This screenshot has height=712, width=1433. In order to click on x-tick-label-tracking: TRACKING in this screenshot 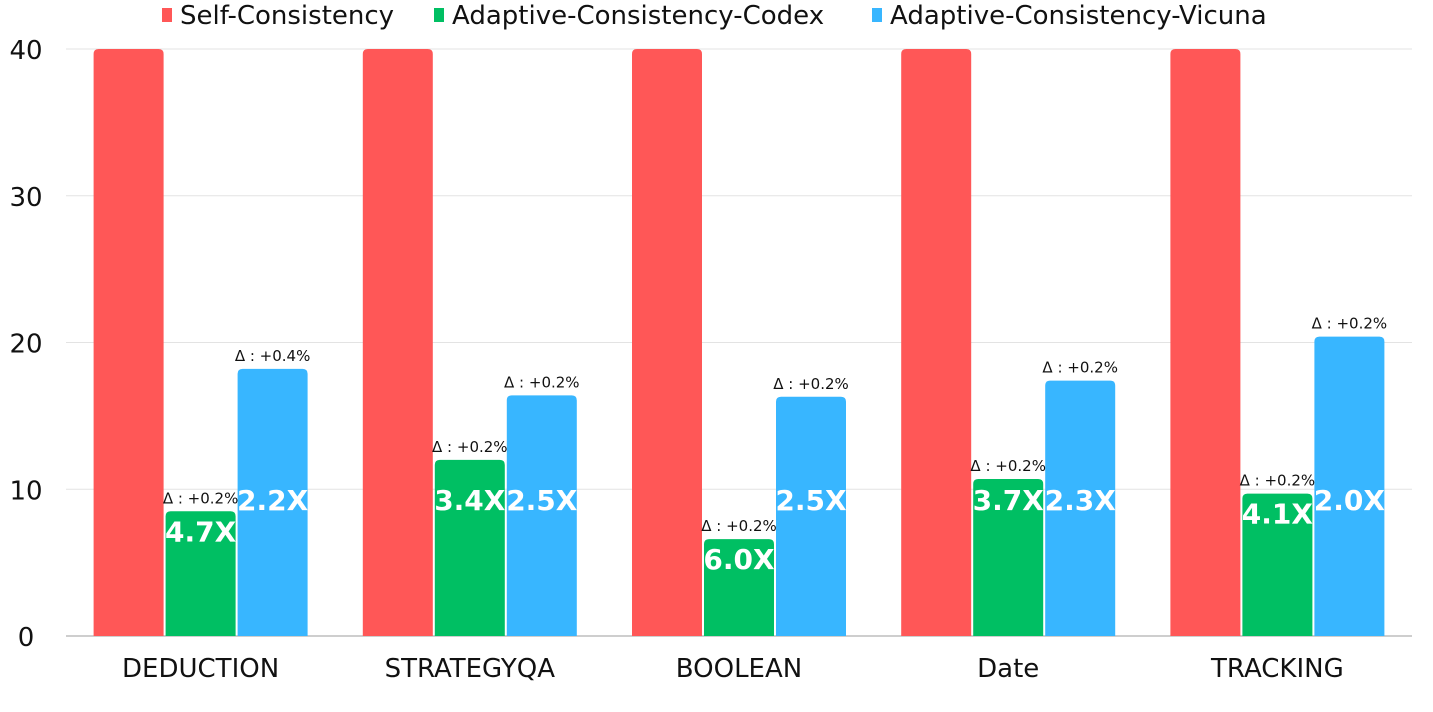, I will do `click(1277, 669)`.